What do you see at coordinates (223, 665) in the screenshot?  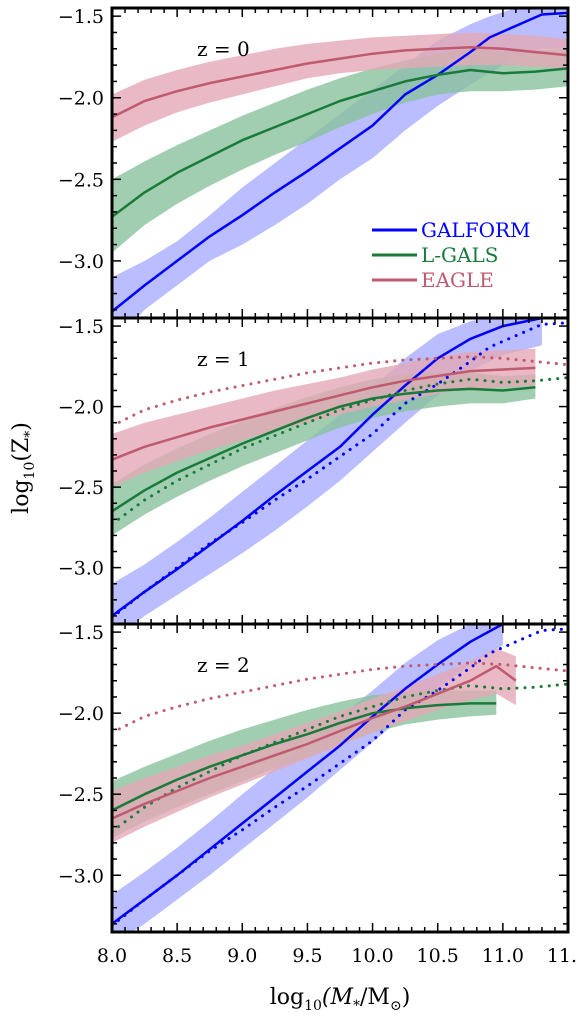 I see `panel-redshift-label: z = 2` at bounding box center [223, 665].